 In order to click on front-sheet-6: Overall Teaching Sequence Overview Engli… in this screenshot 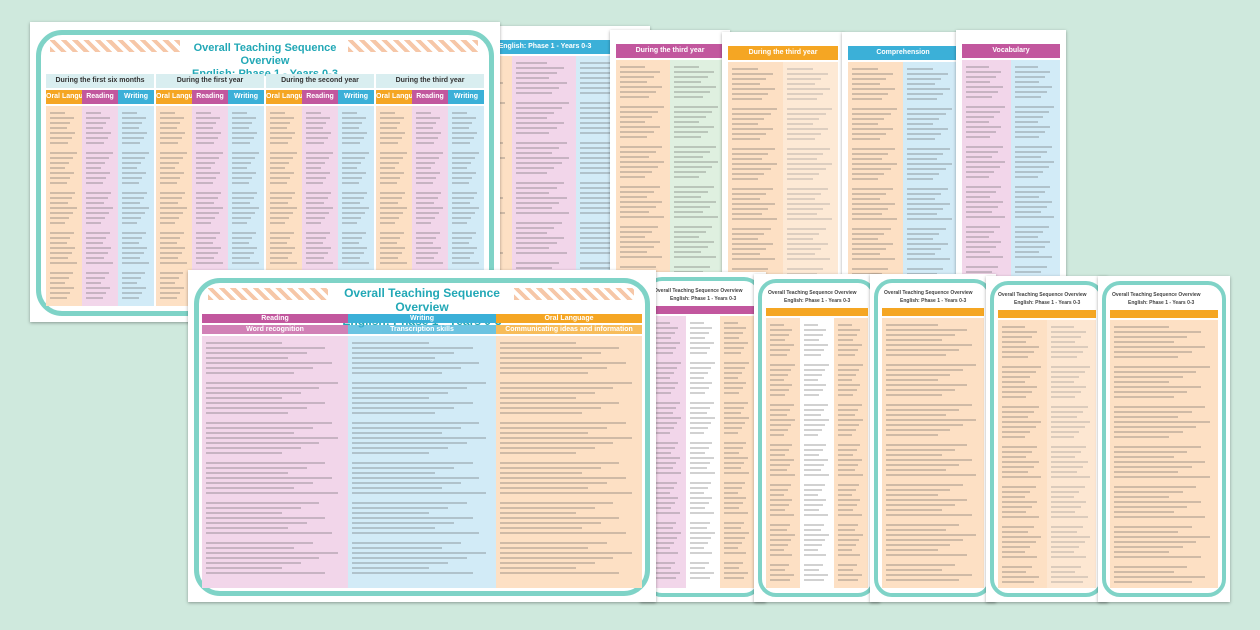, I will do `click(1164, 439)`.